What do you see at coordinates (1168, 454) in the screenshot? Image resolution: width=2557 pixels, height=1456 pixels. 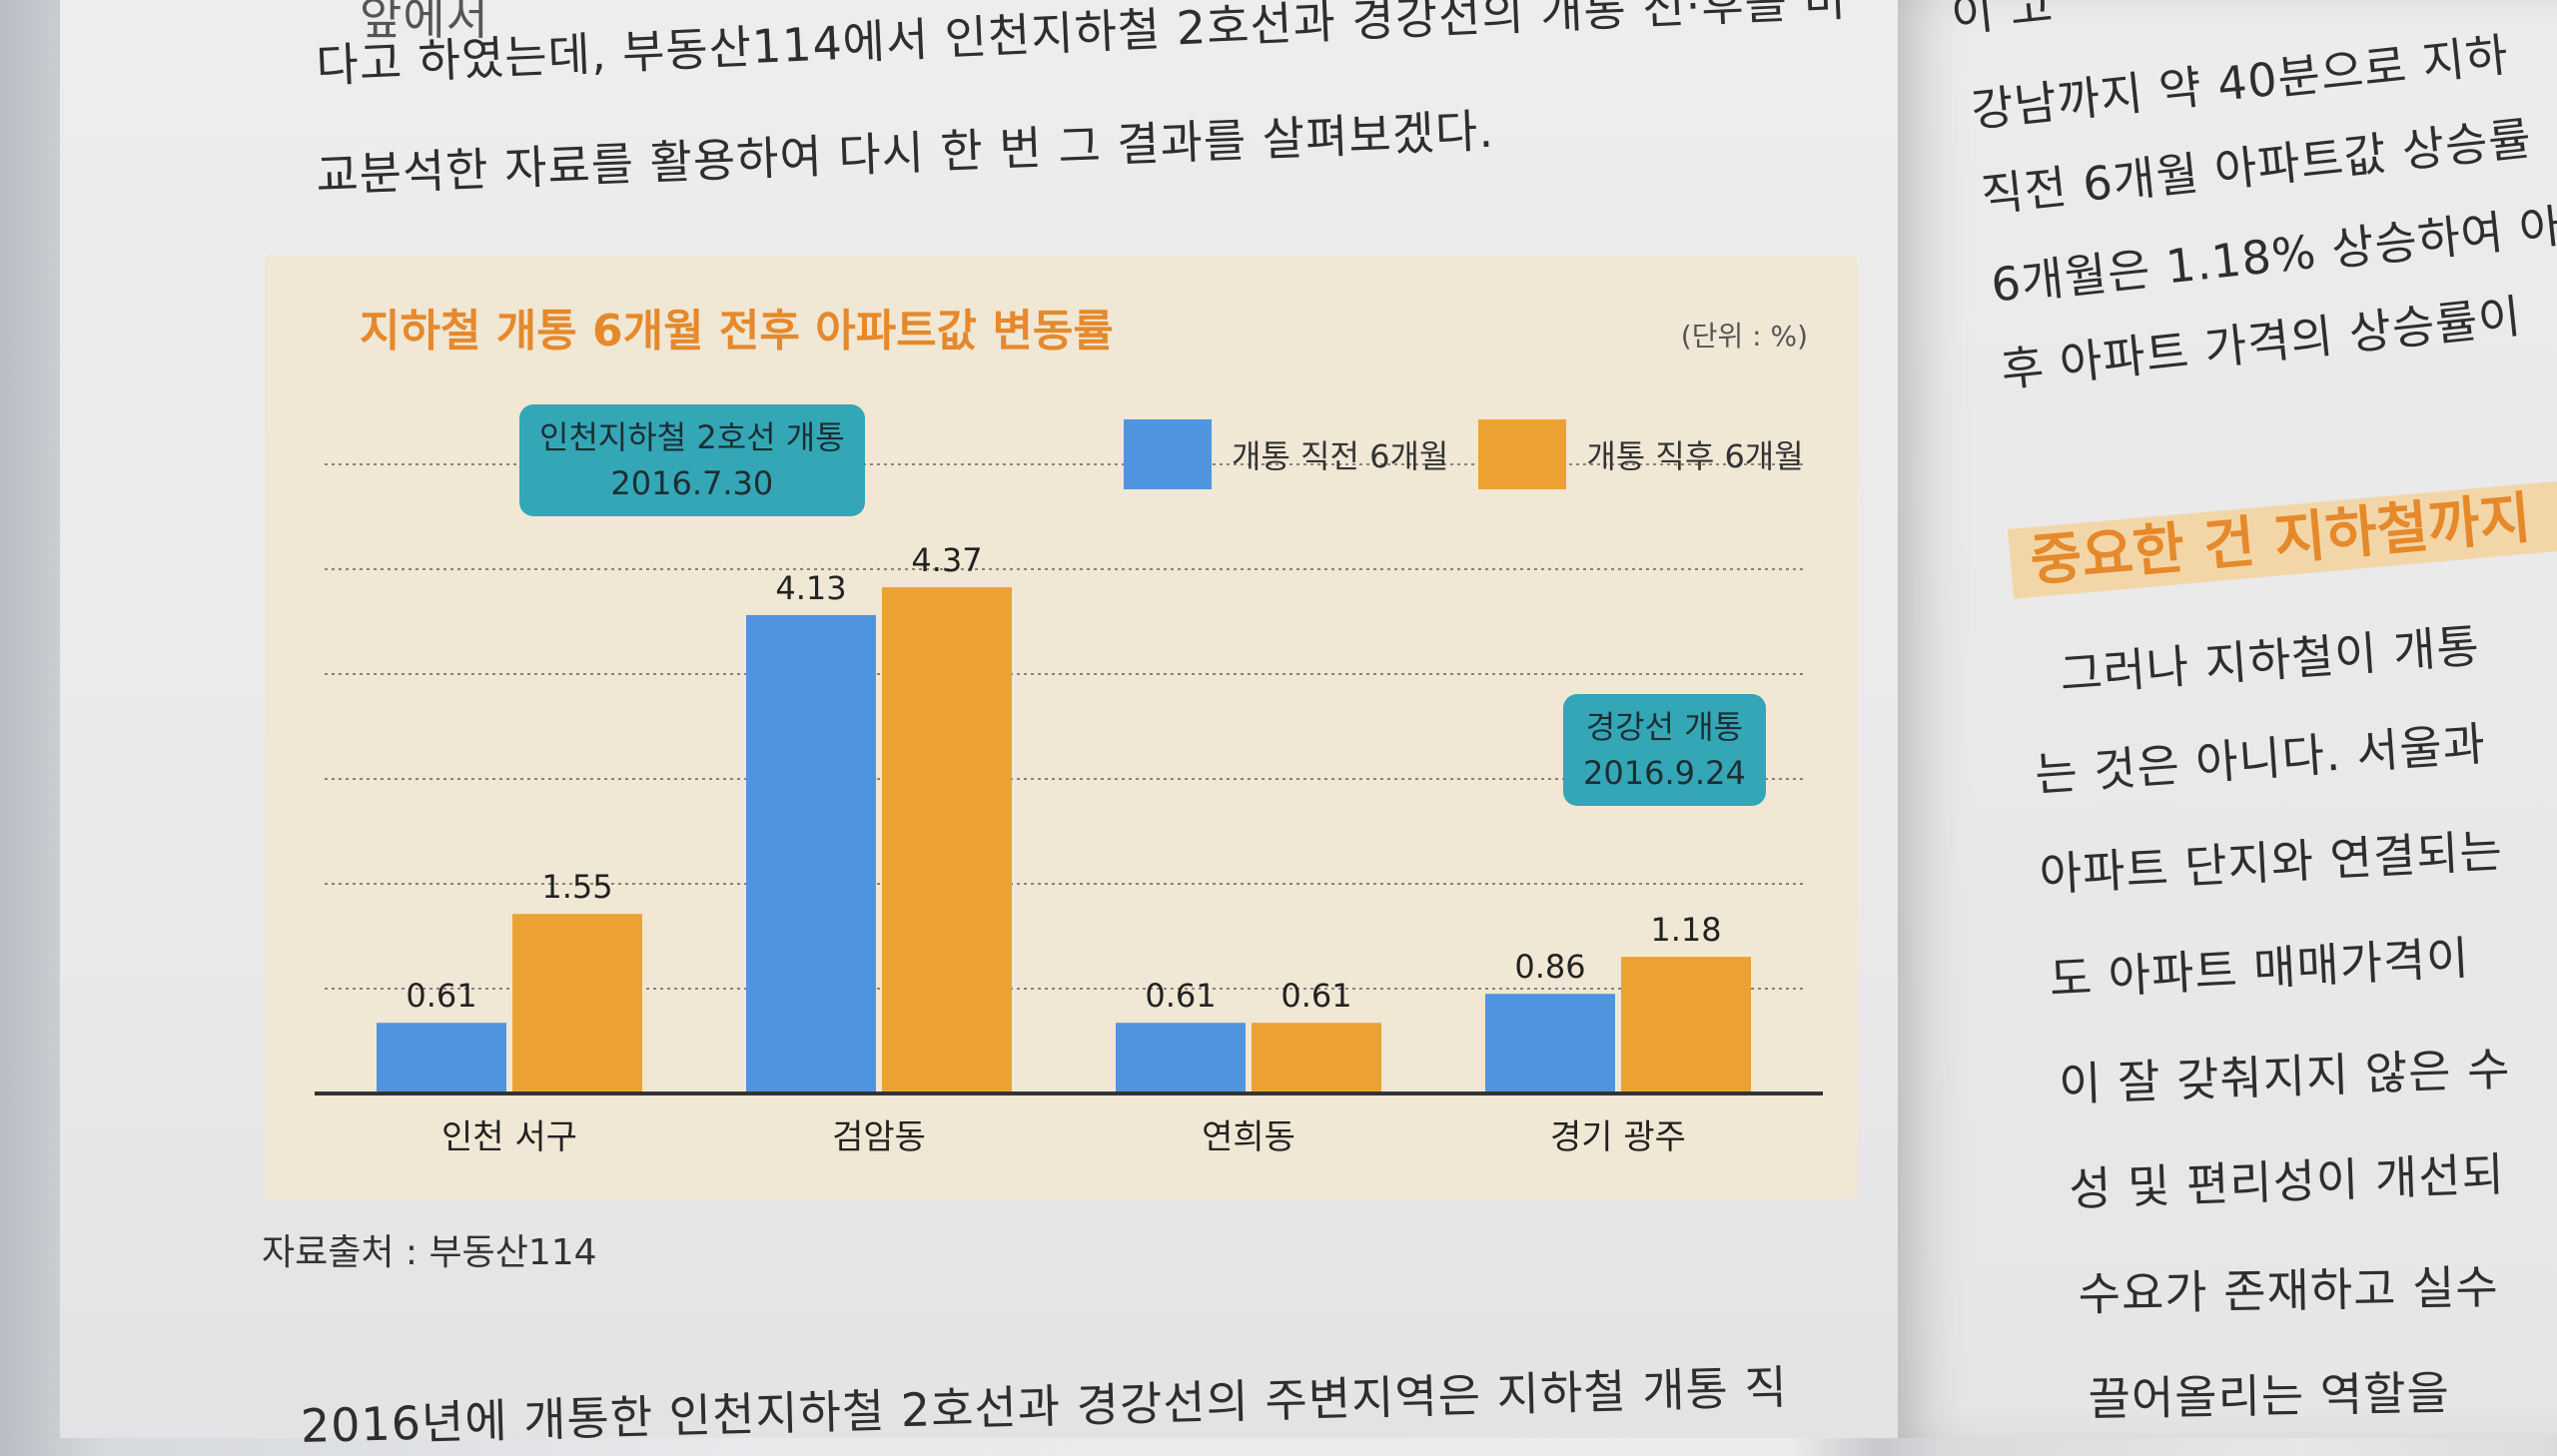 I see `legend-swatch-before` at bounding box center [1168, 454].